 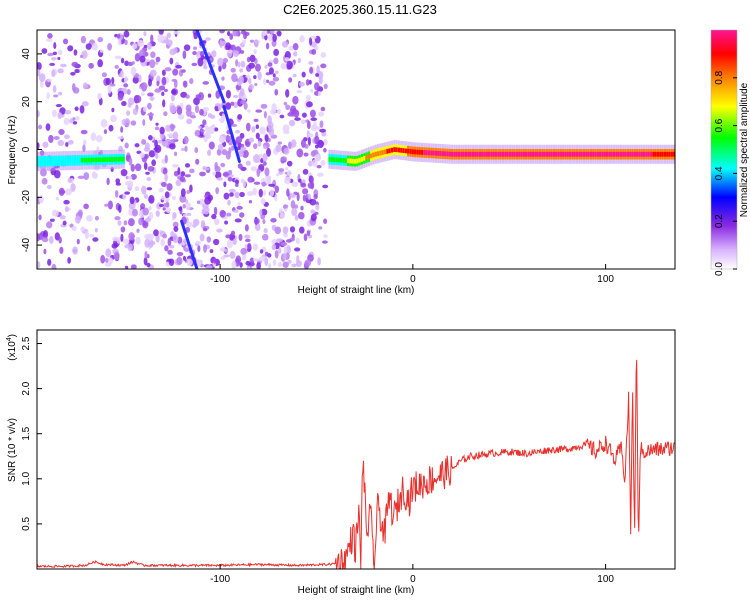 I want to click on snr-y-ticks: 0.5 1.0 1.5 2.0 2.5, so click(x=31, y=433).